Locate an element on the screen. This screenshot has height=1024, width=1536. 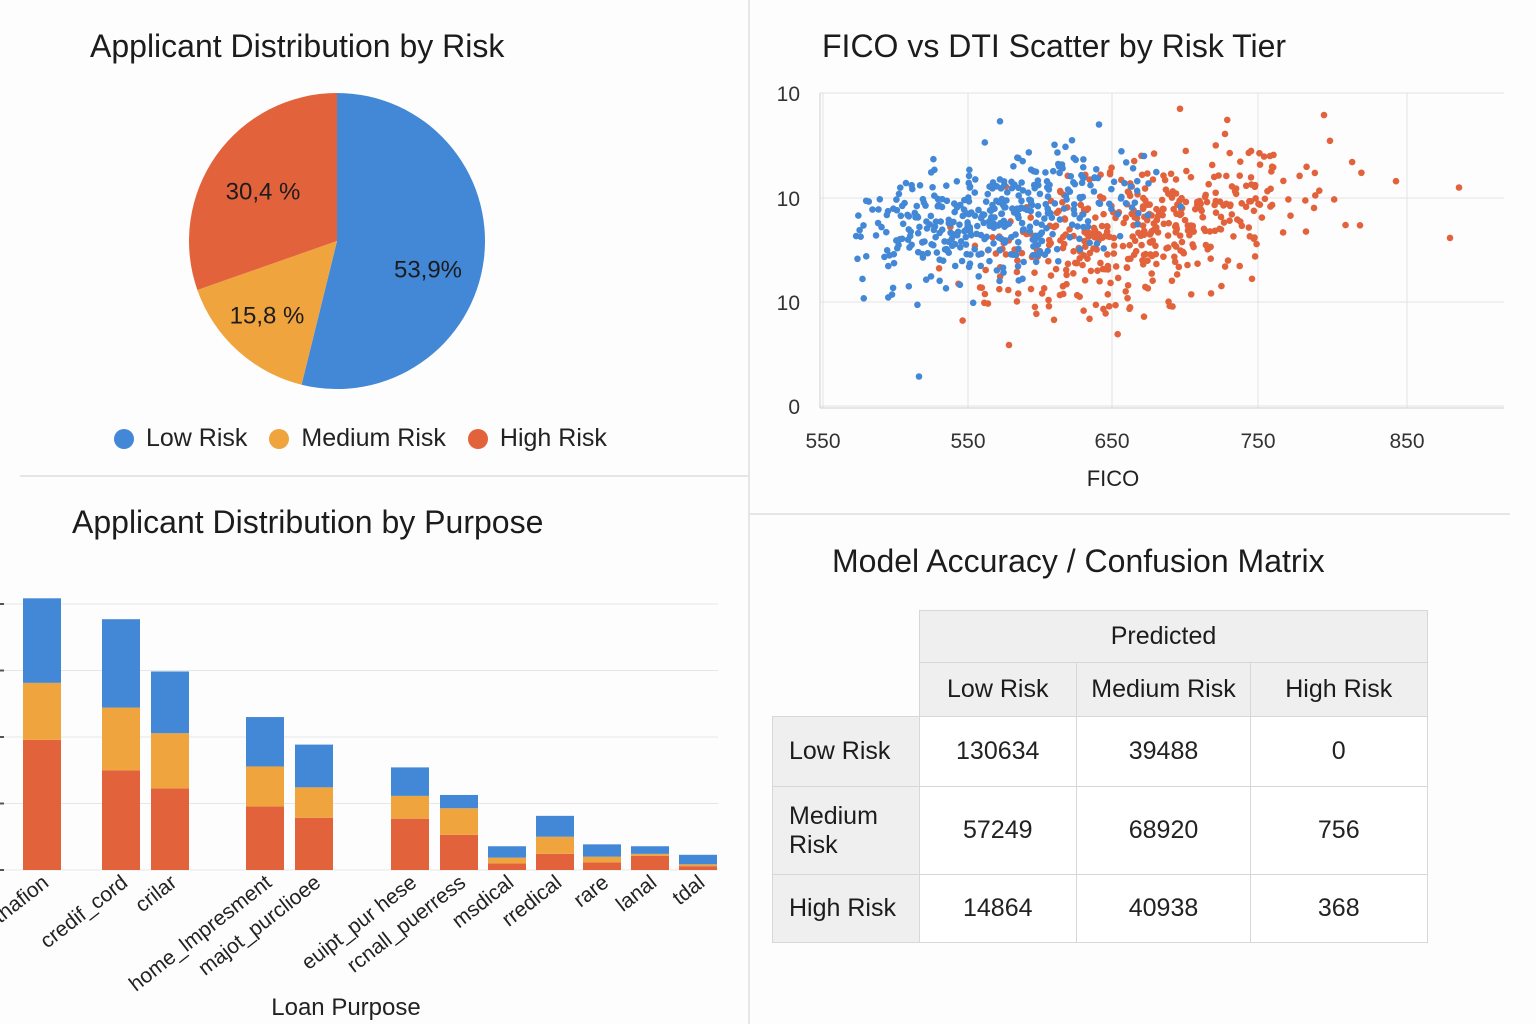
matrix-title: Model Accuracy / Confusion Matrix is located at coordinates (1078, 561).